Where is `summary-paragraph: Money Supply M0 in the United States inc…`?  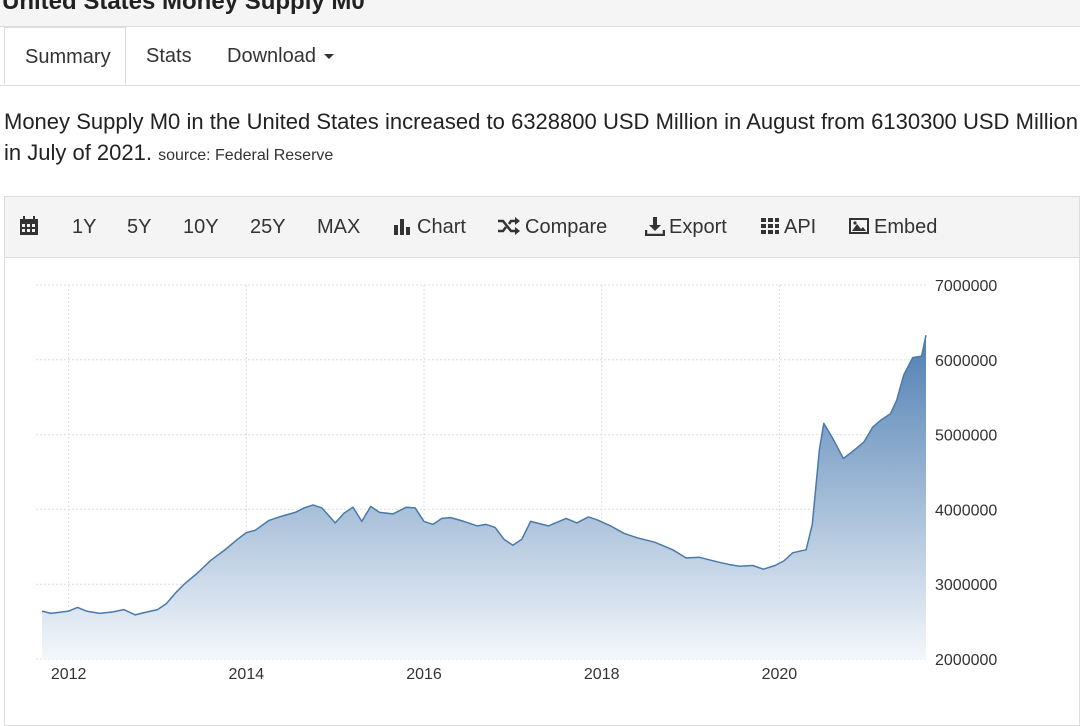 summary-paragraph: Money Supply M0 in the United States inc… is located at coordinates (541, 138).